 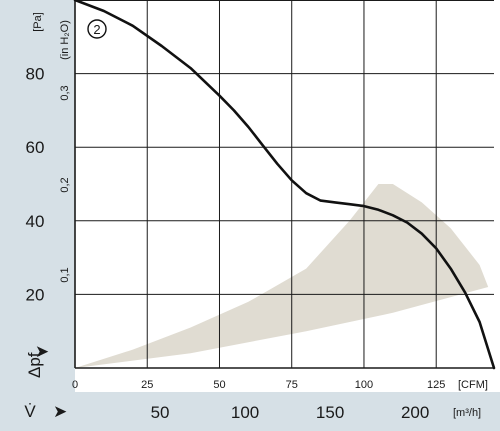 I want to click on x-tick-m3h: 150, so click(x=330, y=412).